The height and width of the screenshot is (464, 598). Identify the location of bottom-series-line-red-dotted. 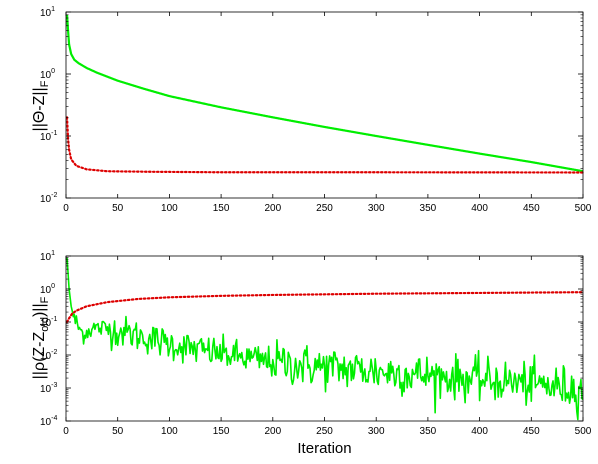
(325, 307).